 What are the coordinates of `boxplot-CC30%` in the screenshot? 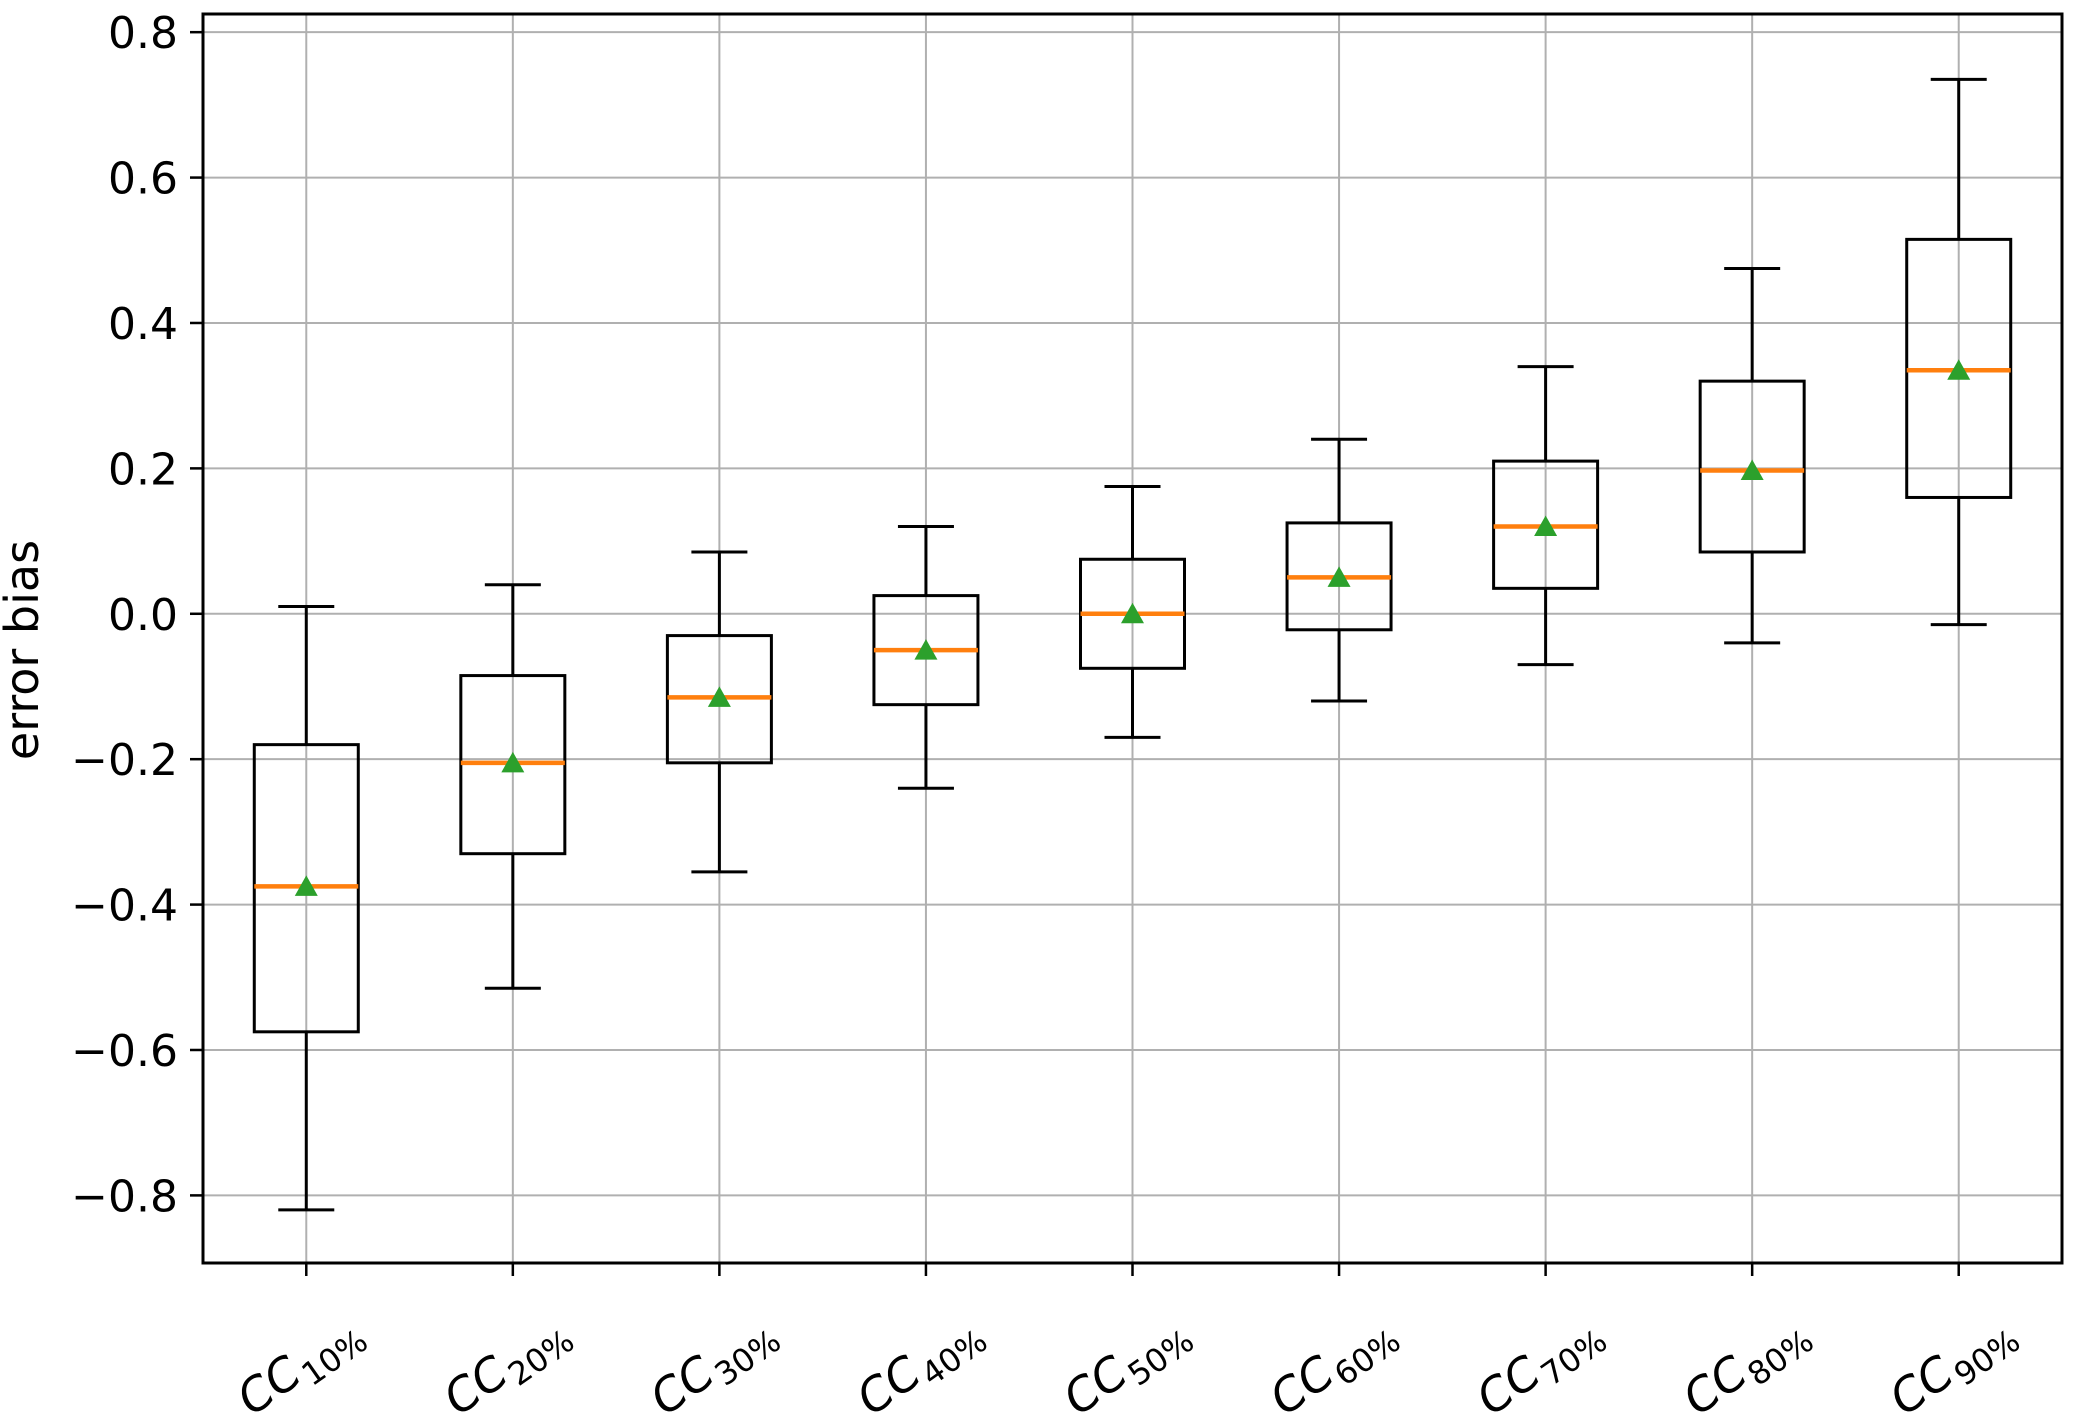 It's located at (719, 712).